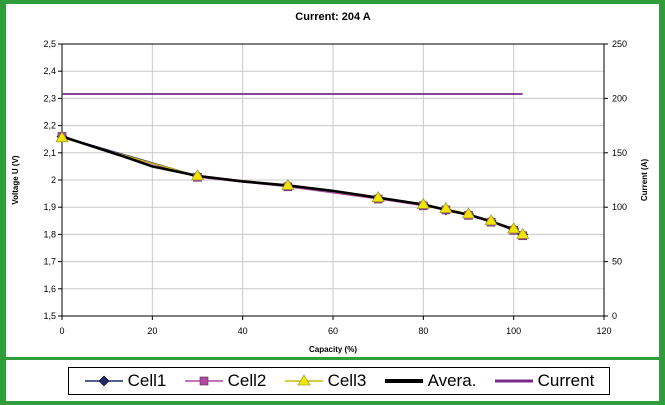  Describe the element at coordinates (49, 234) in the screenshot. I see `y-tick-label: 1,8` at that location.